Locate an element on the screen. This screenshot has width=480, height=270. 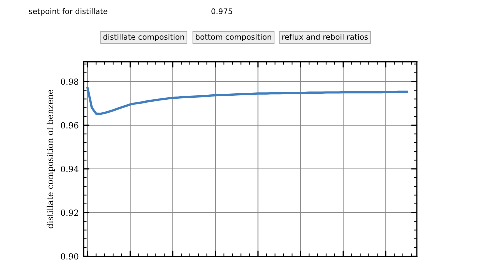
y-tick-label: 0.94 is located at coordinates (70, 169).